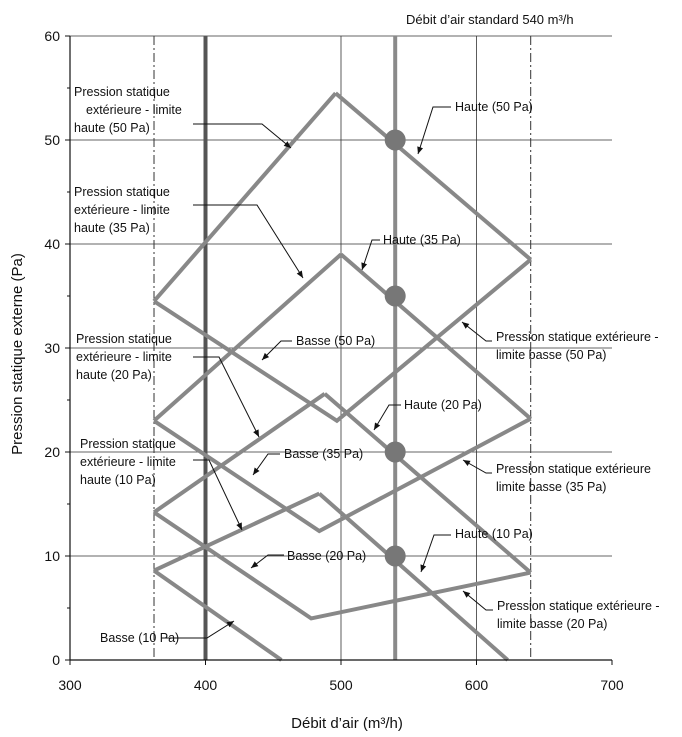 This screenshot has width=682, height=737. I want to click on annotation-text: Basse (50 Pa), so click(335, 341).